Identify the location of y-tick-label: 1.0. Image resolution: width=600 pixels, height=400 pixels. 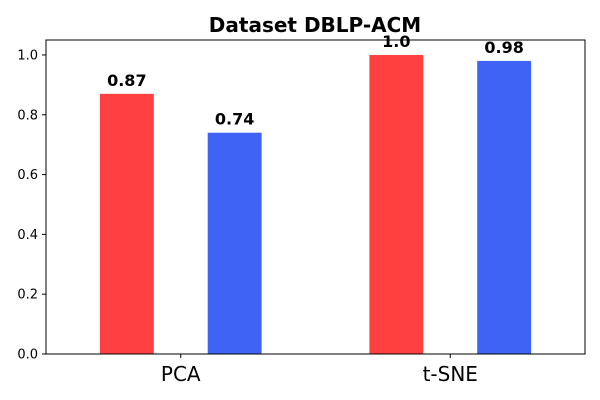
(27, 55).